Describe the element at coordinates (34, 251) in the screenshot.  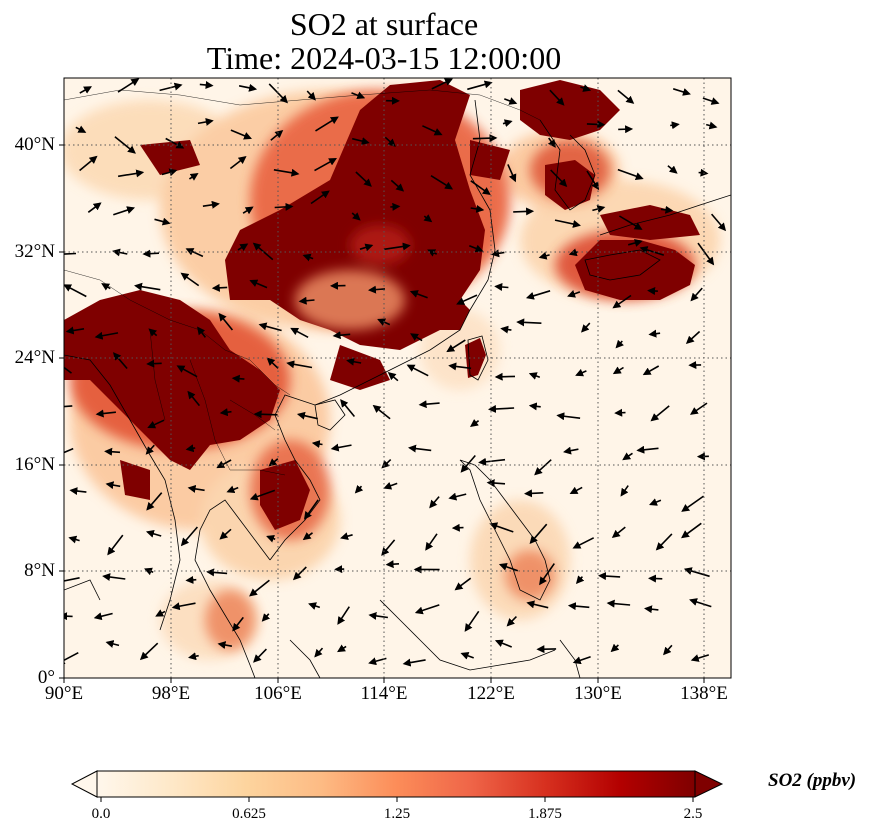
I see `lat-tick-32n: 32°N` at that location.